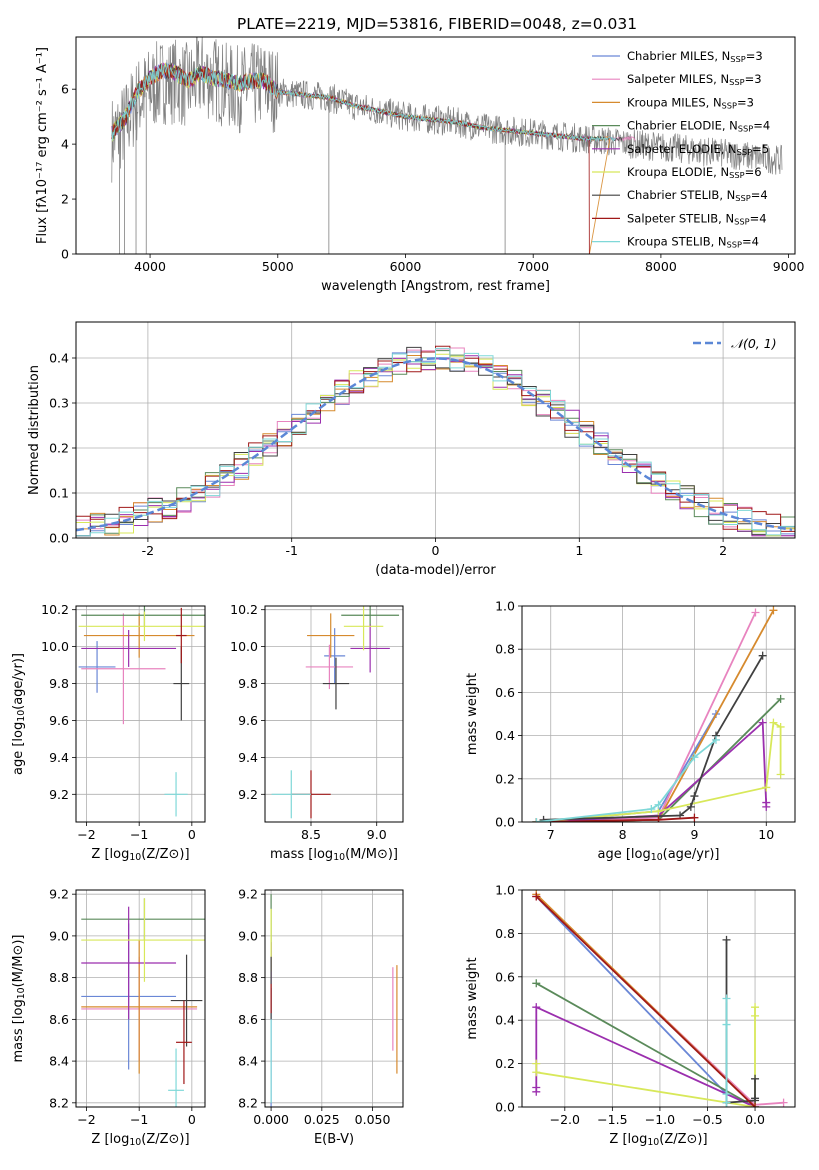  I want to click on y-axis-label: Flux [fλ10⁻¹⁷ erg cm⁻² s⁻¹ A⁻¹], so click(42, 145).